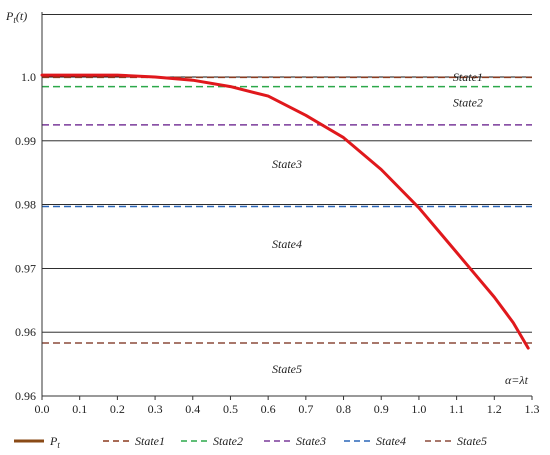 The image size is (550, 455). What do you see at coordinates (287, 244) in the screenshot?
I see `region-label-state4: State4` at bounding box center [287, 244].